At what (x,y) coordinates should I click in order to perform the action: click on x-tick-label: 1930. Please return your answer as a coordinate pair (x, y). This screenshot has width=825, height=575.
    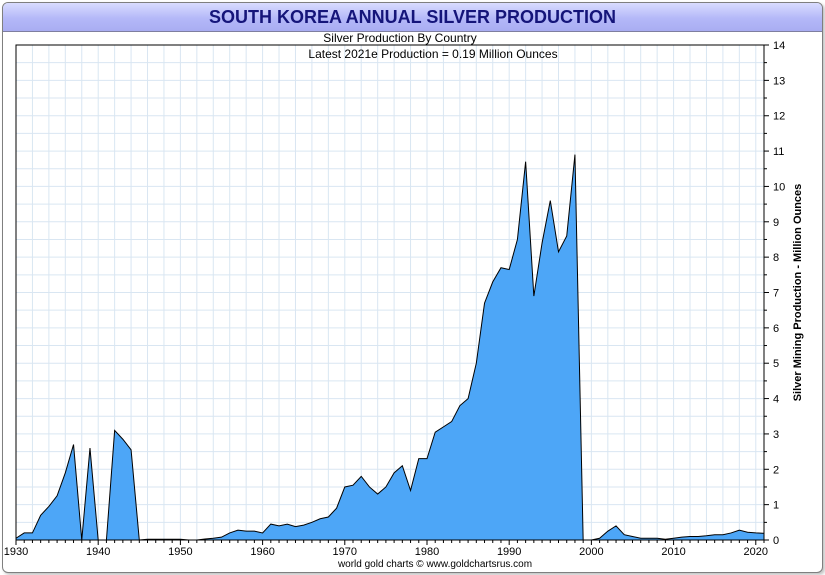
    Looking at the image, I should click on (16, 552).